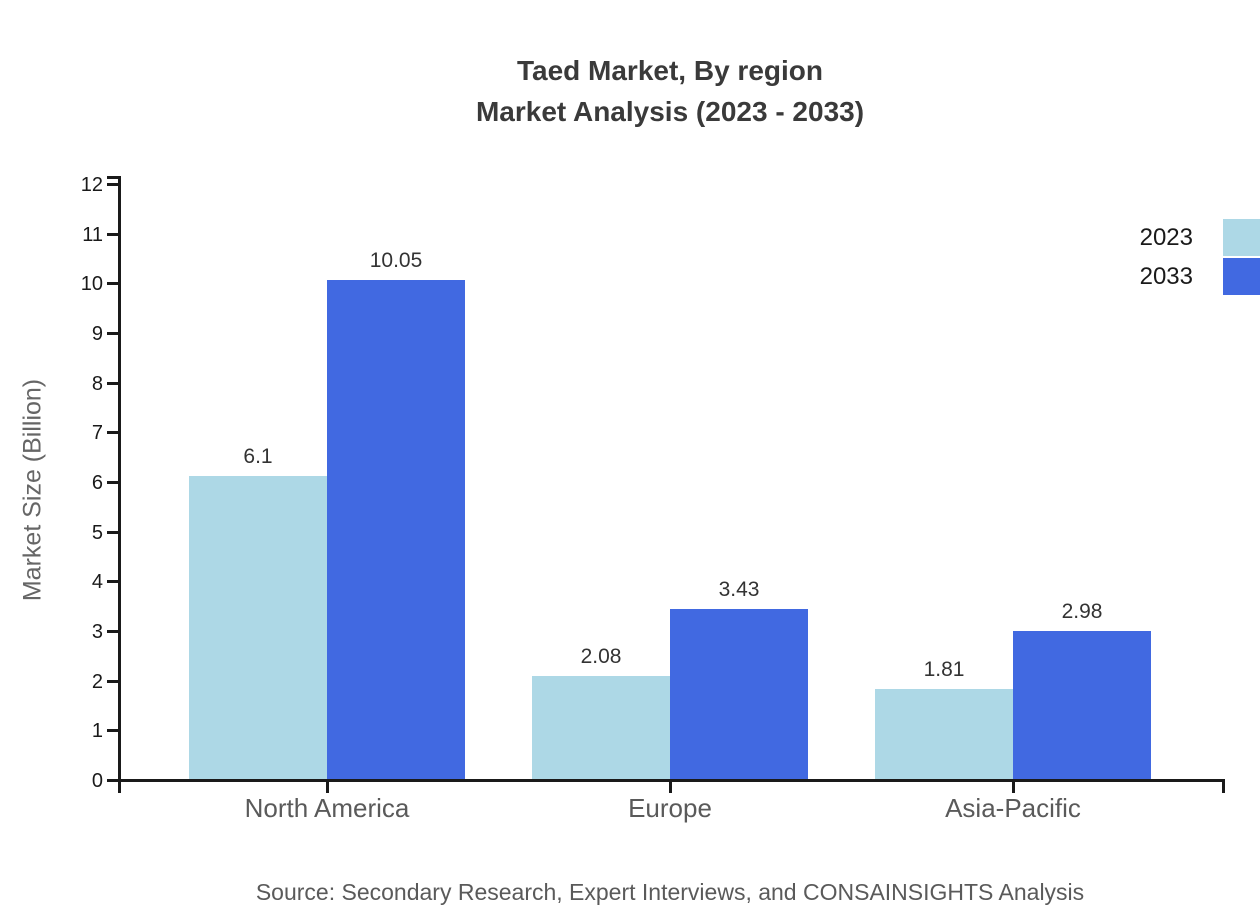 This screenshot has height=920, width=1260. Describe the element at coordinates (1241, 276) in the screenshot. I see `legend-swatch-2033-icon` at that location.